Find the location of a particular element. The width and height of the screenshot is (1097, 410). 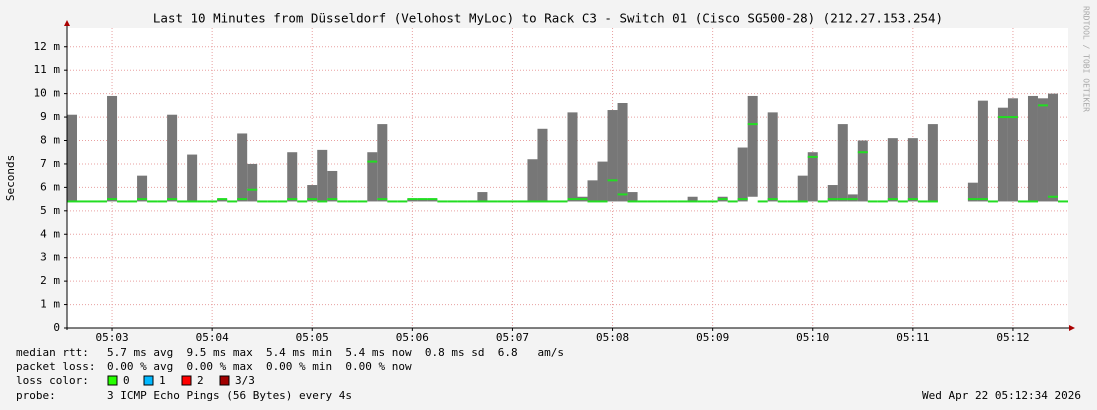

loss-swatch-label: 0 is located at coordinates (126, 380).